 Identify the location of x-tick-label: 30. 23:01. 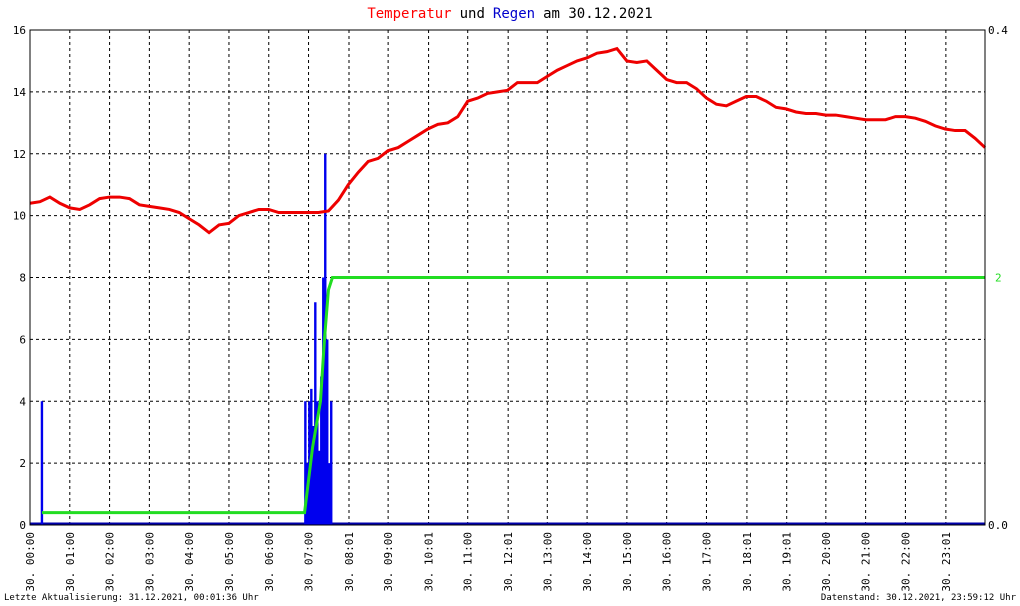
(946, 562).